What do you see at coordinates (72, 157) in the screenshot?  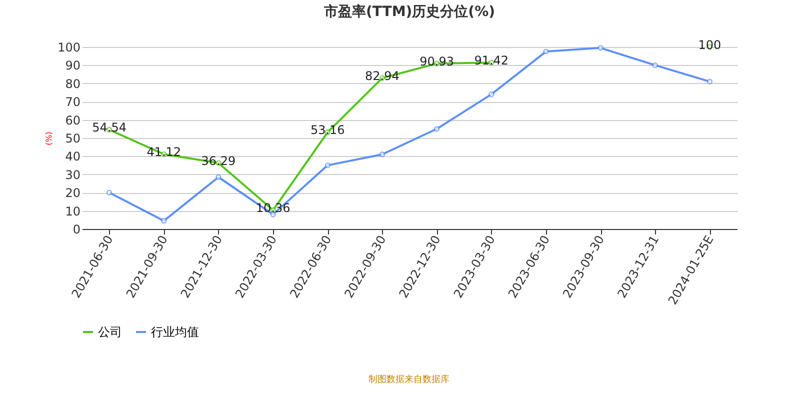 I see `y-tick-label: 40` at bounding box center [72, 157].